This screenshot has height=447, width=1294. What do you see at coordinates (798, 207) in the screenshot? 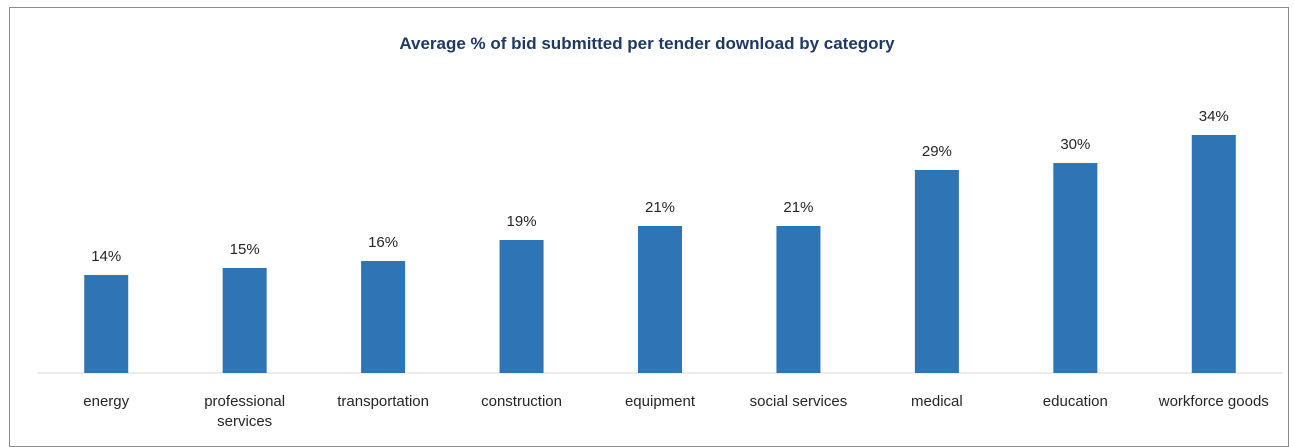
I see `data-label-5: 21%` at bounding box center [798, 207].